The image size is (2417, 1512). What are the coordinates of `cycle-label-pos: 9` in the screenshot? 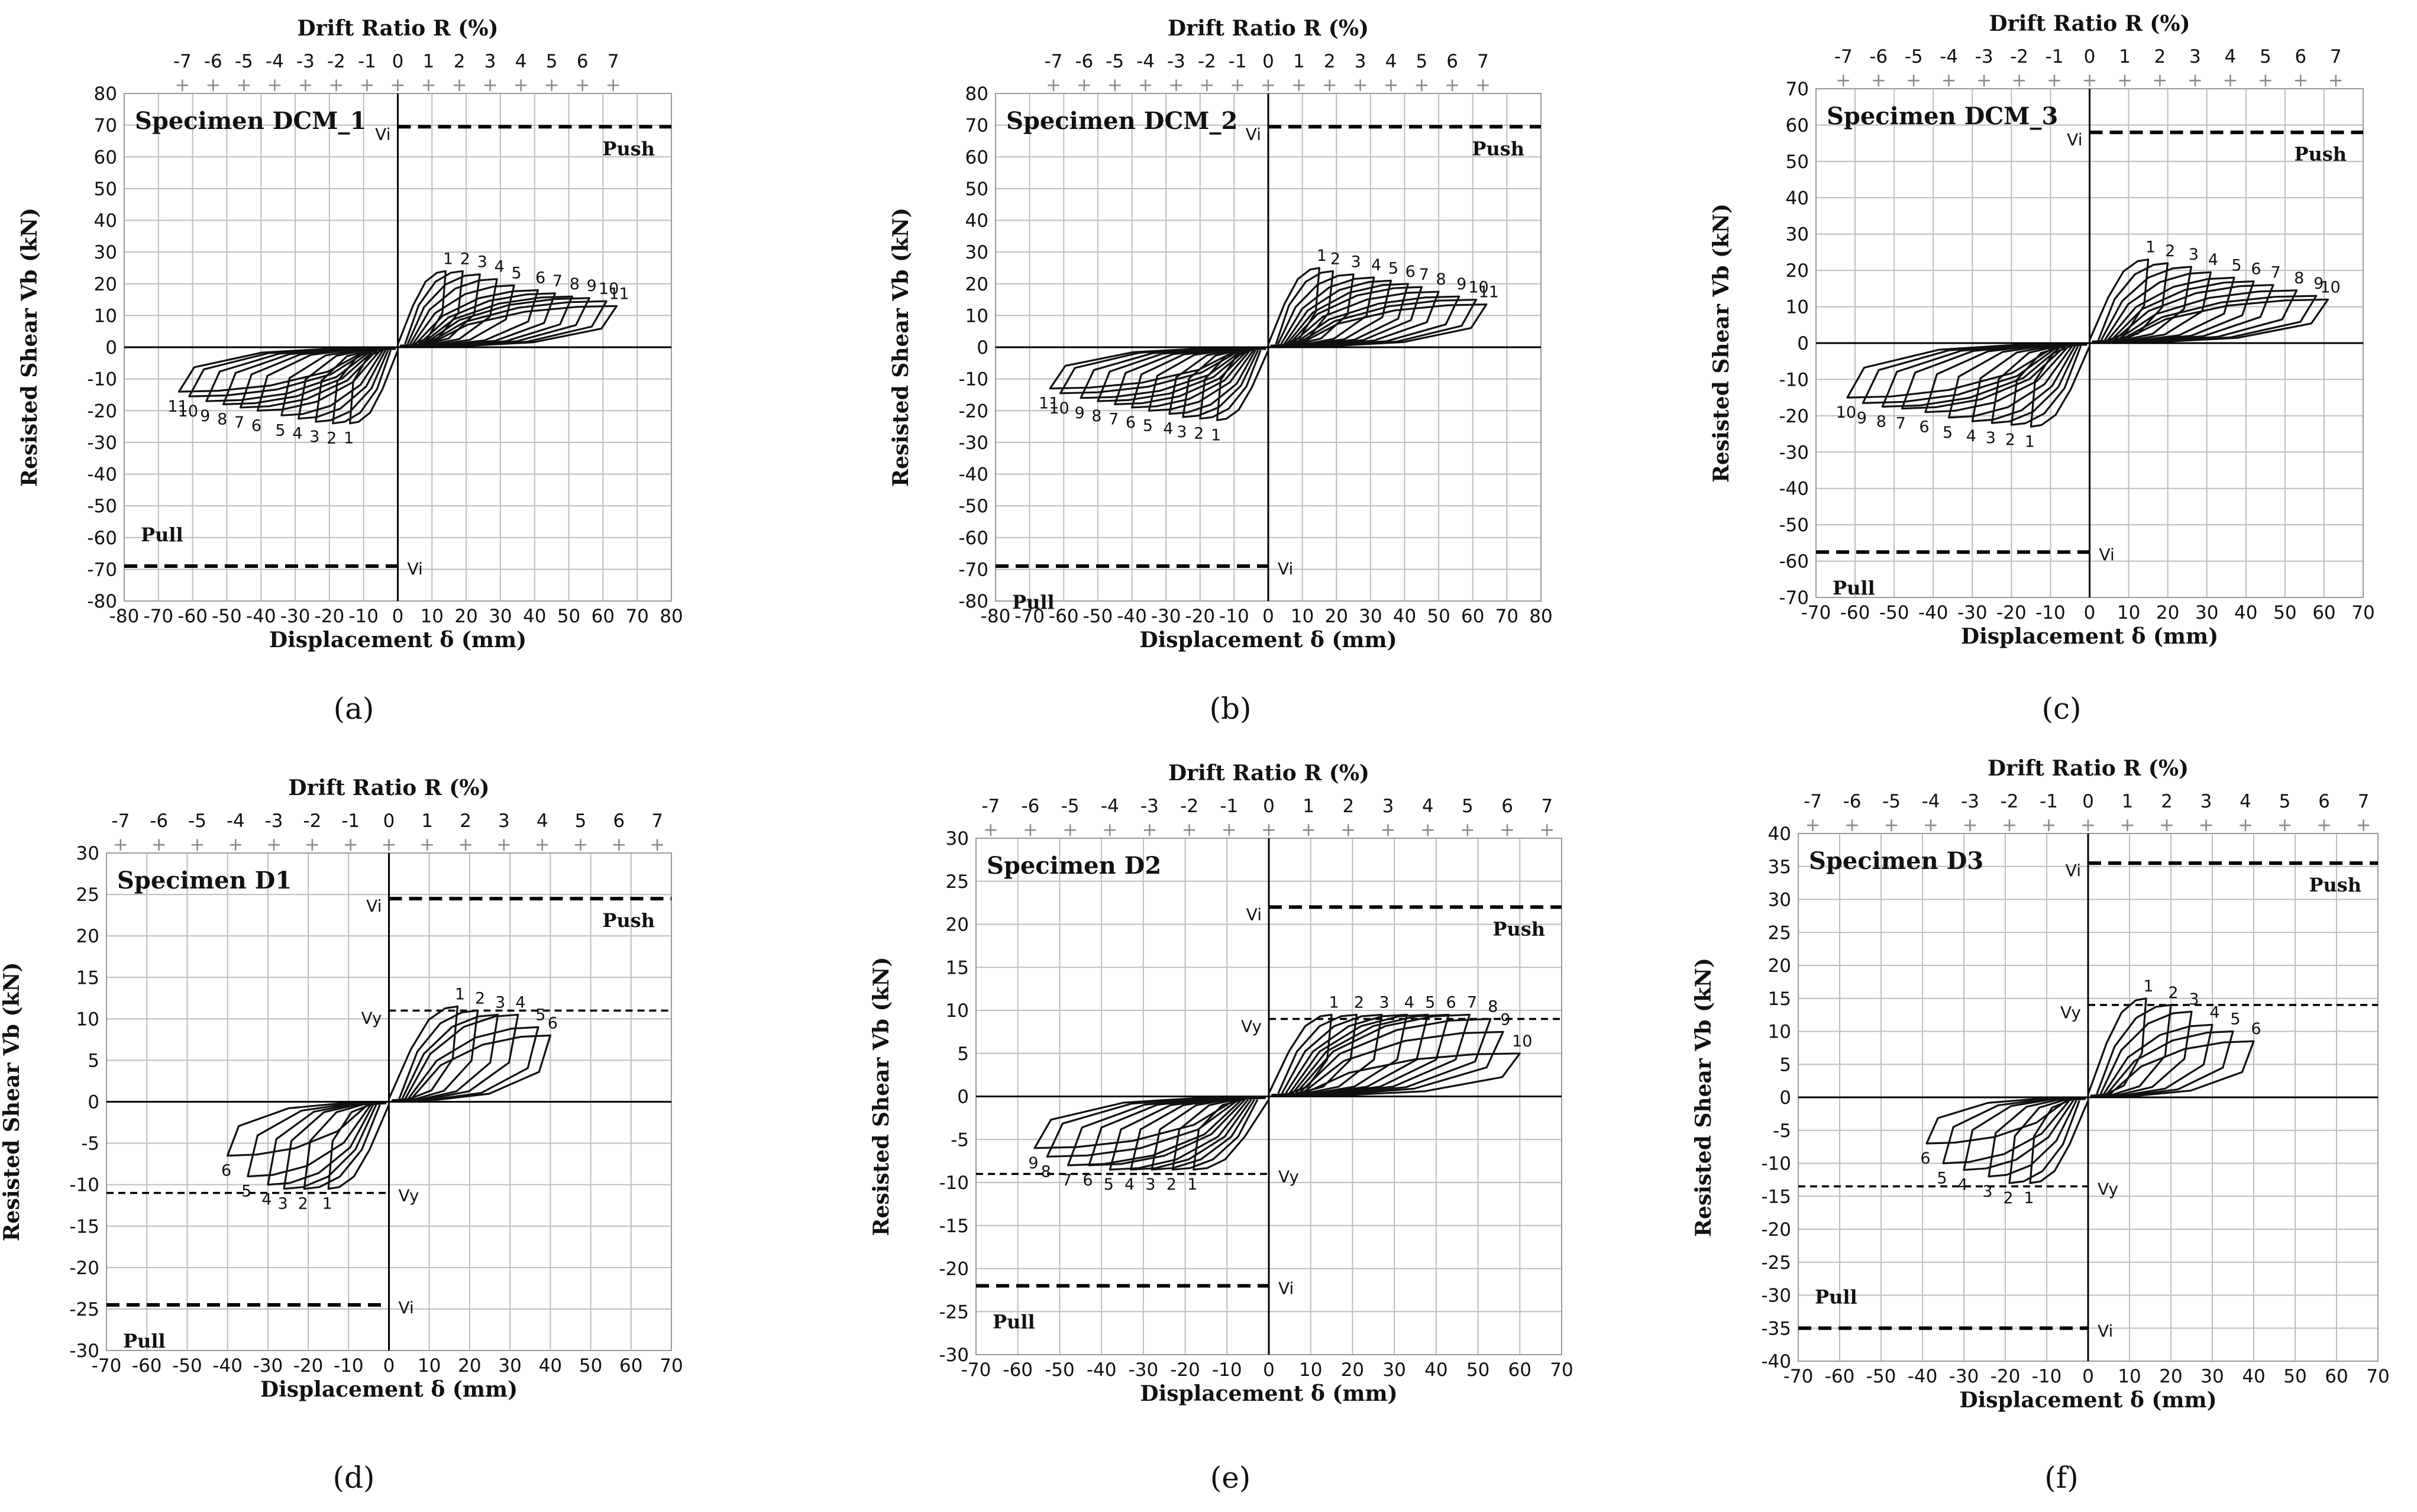 It's located at (592, 286).